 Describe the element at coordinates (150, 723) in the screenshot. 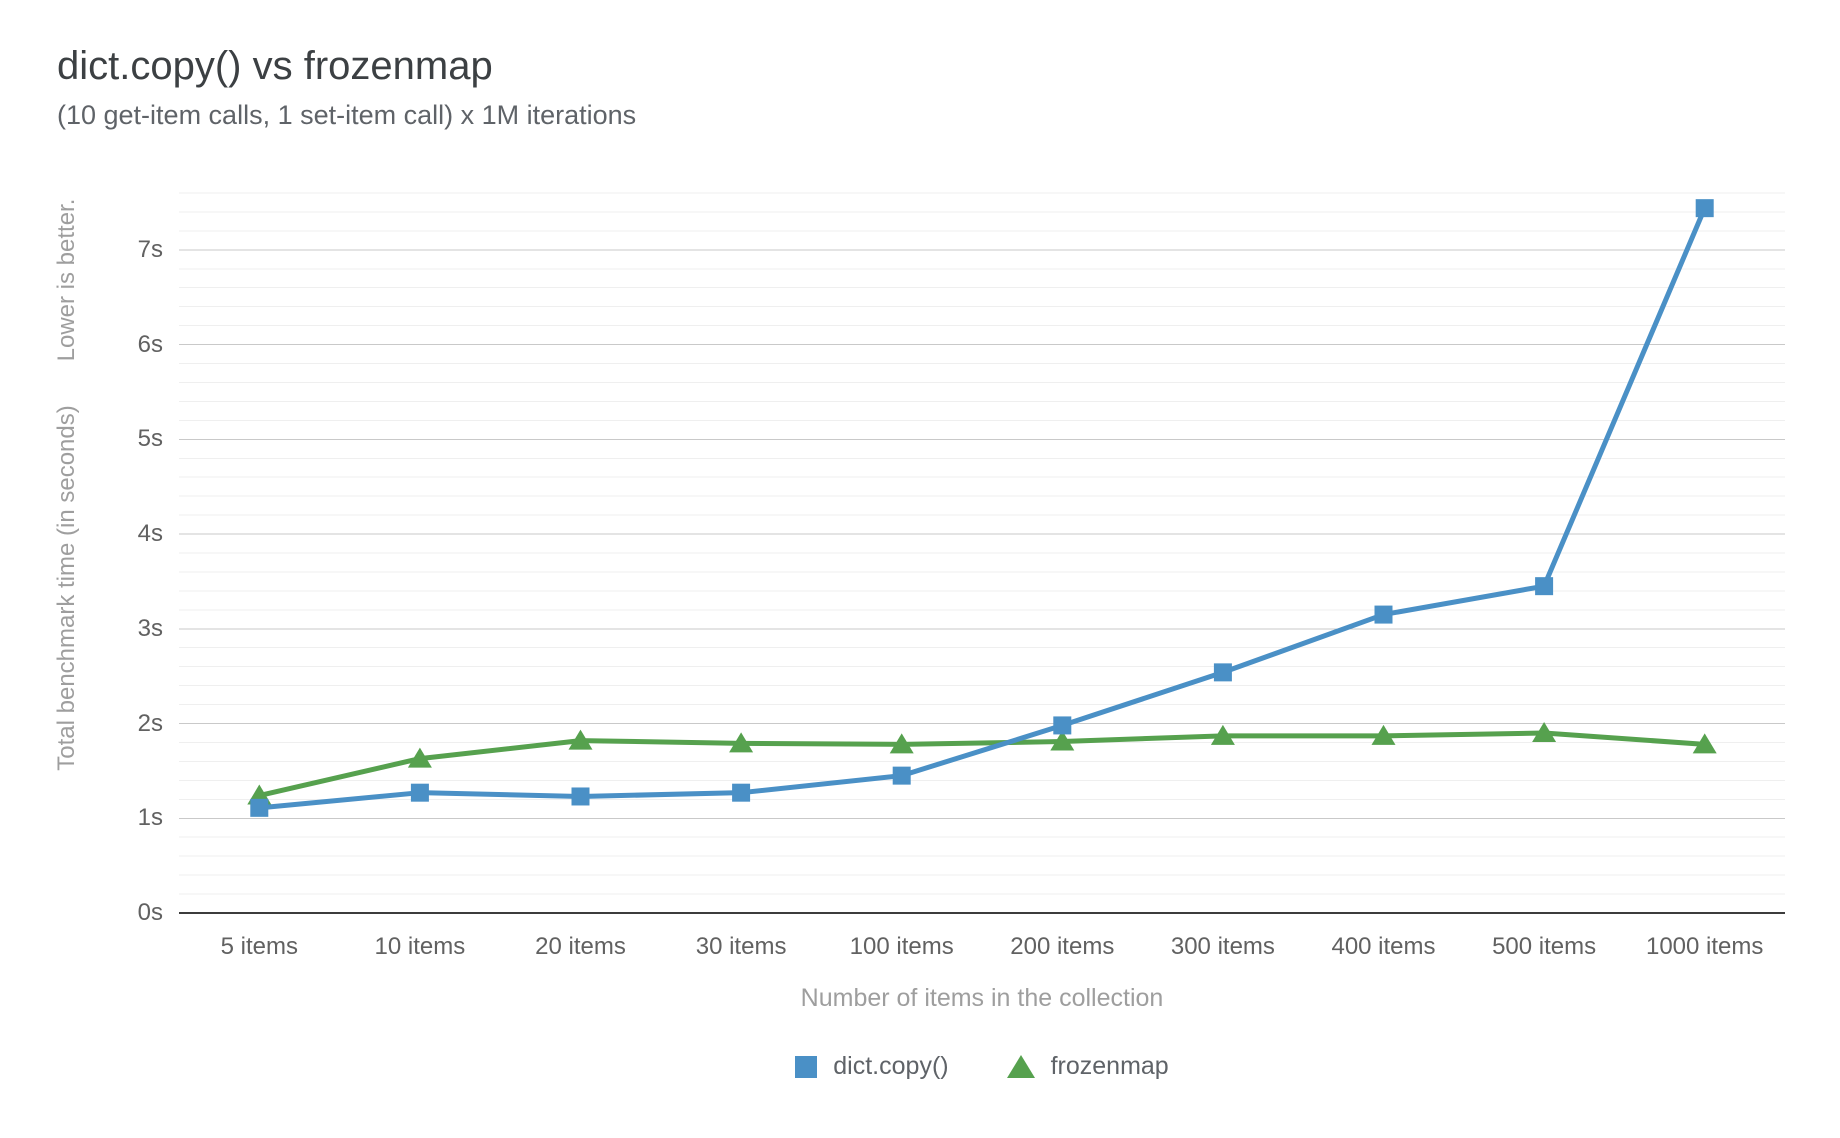

I see `y-tick-label: 2s` at that location.